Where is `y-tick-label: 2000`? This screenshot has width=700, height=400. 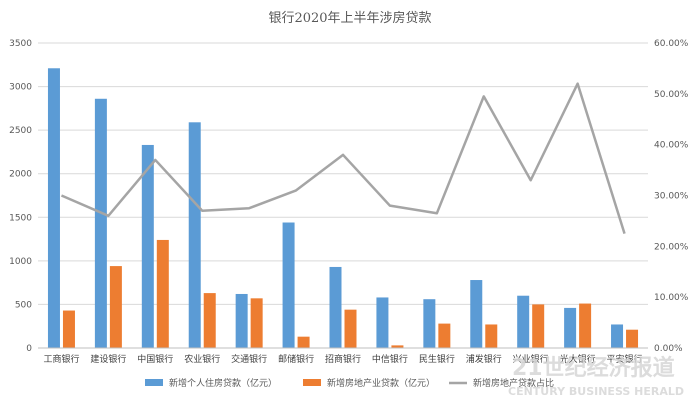
y-tick-label: 2000 is located at coordinates (20, 175).